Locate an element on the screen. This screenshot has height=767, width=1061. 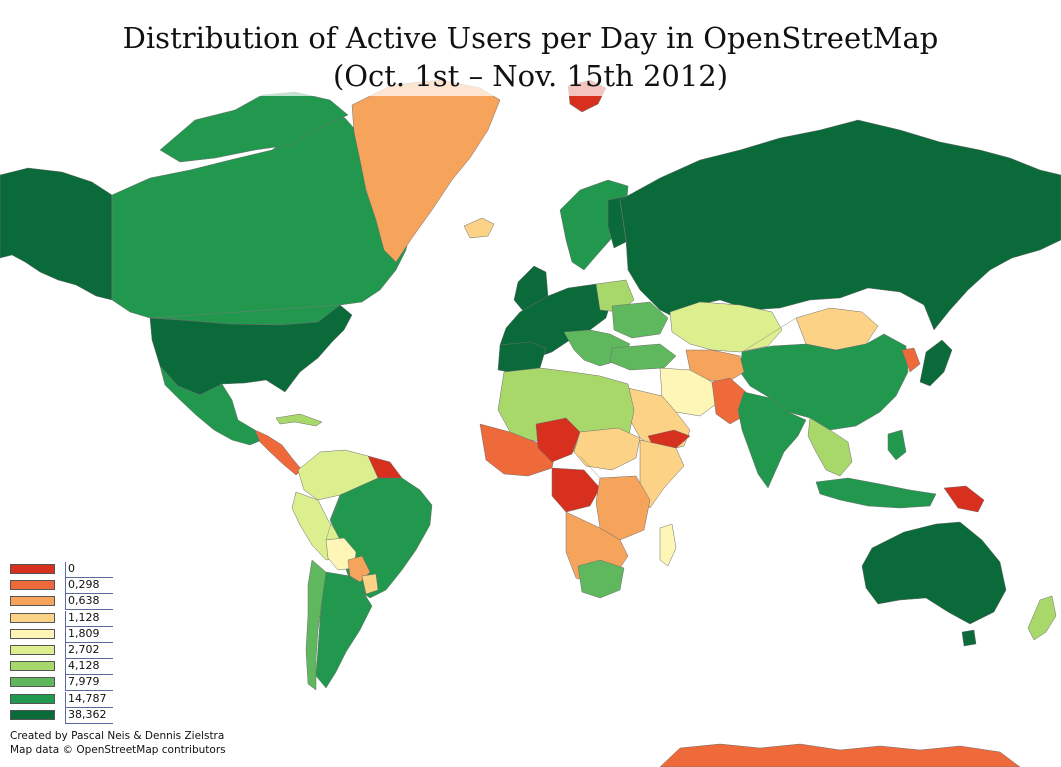
country-chile is located at coordinates (316, 625).